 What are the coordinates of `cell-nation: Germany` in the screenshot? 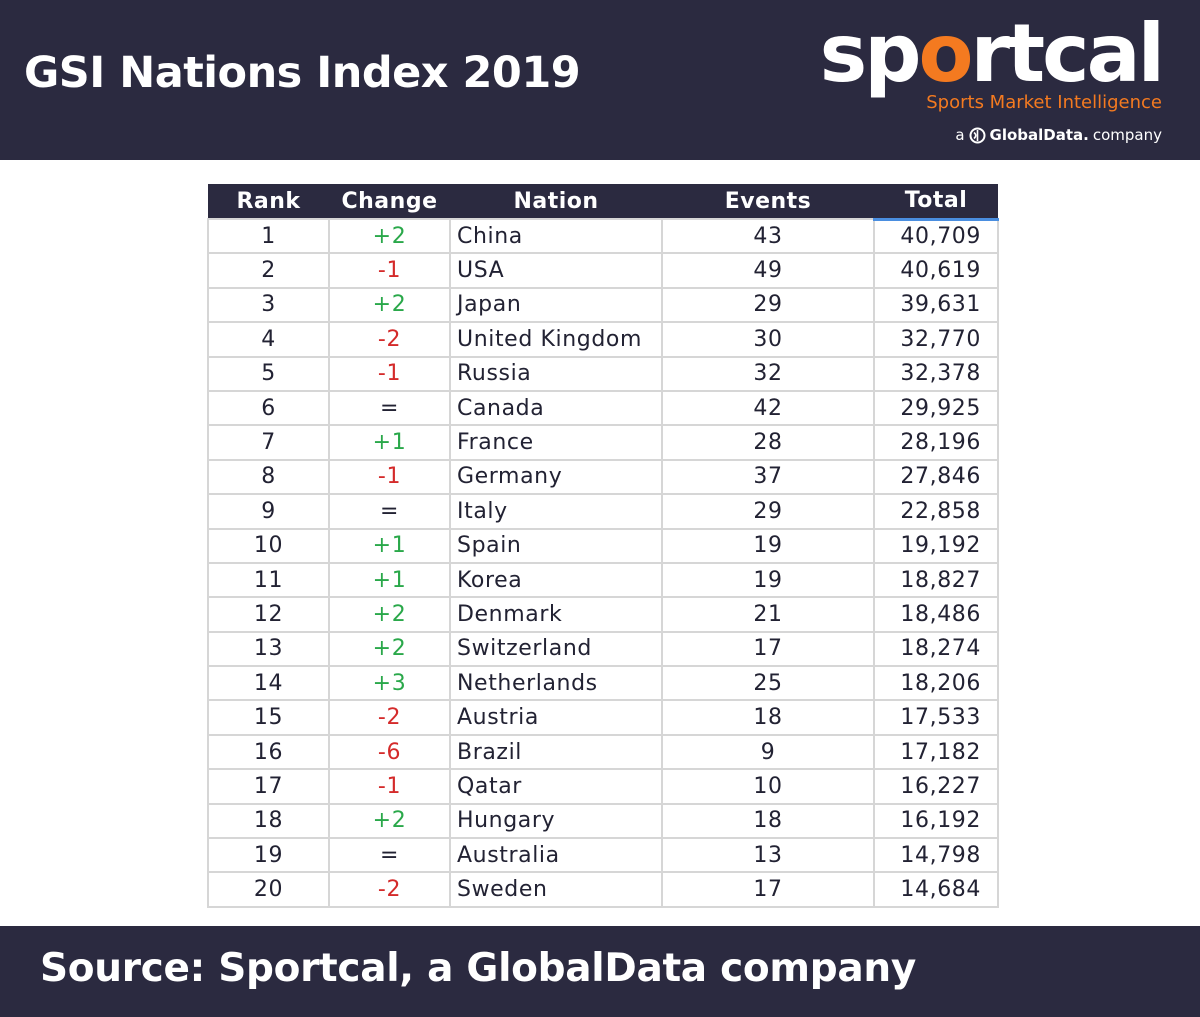 It's located at (556, 477).